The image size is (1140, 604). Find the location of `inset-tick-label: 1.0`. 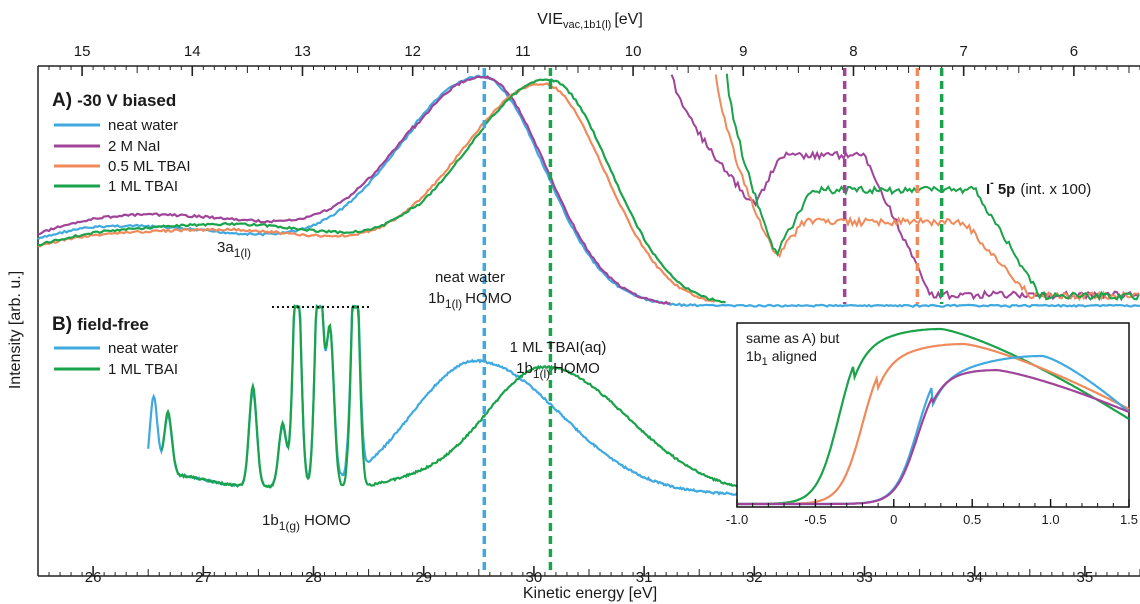

inset-tick-label: 1.0 is located at coordinates (1051, 519).